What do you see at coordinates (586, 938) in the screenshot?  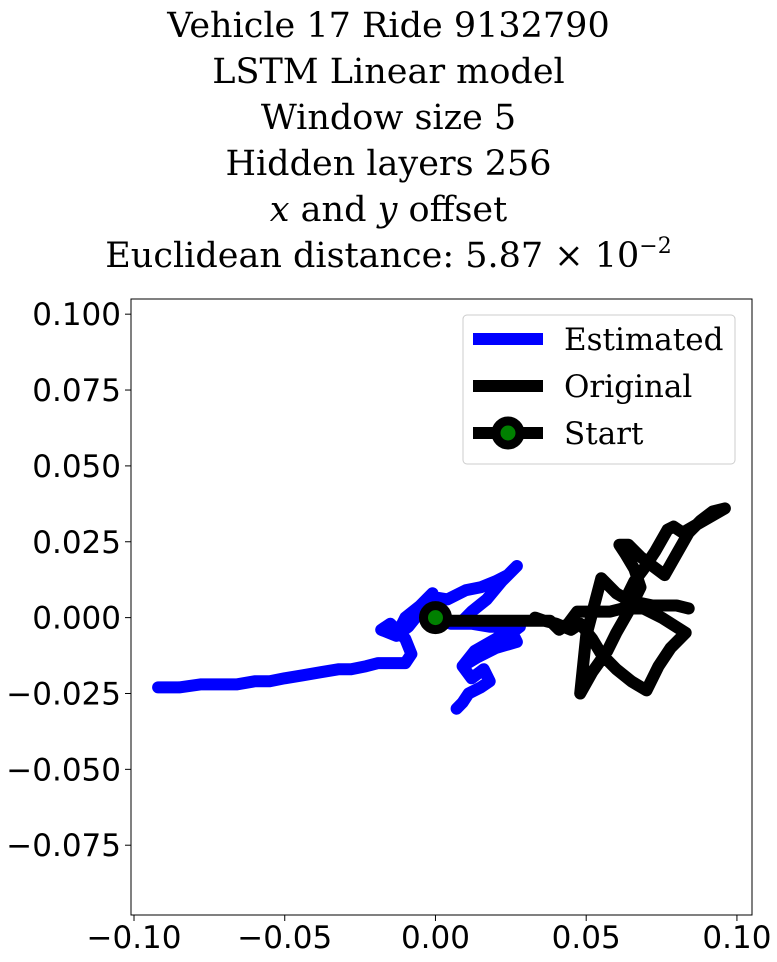 I see `x-tick-label: 0.05` at bounding box center [586, 938].